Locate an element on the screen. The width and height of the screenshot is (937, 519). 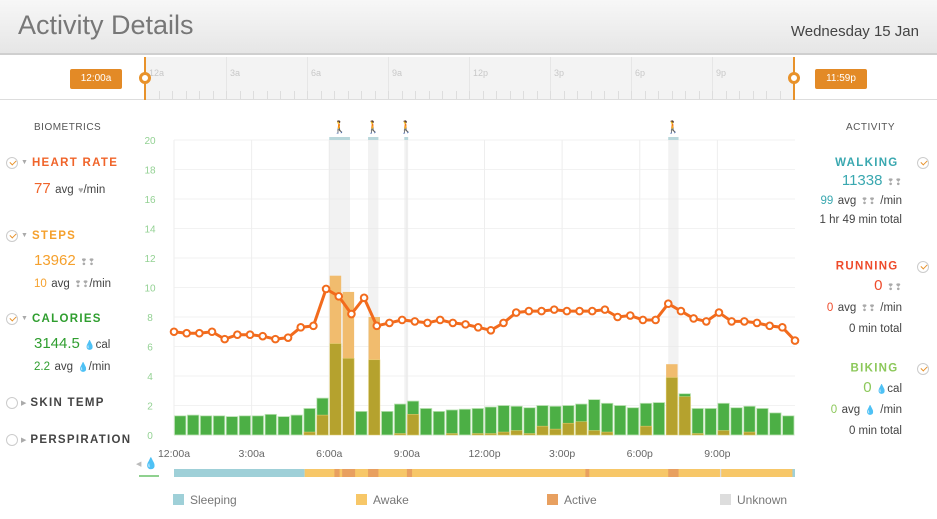
heart-rate-checkbox is located at coordinates (12, 162).